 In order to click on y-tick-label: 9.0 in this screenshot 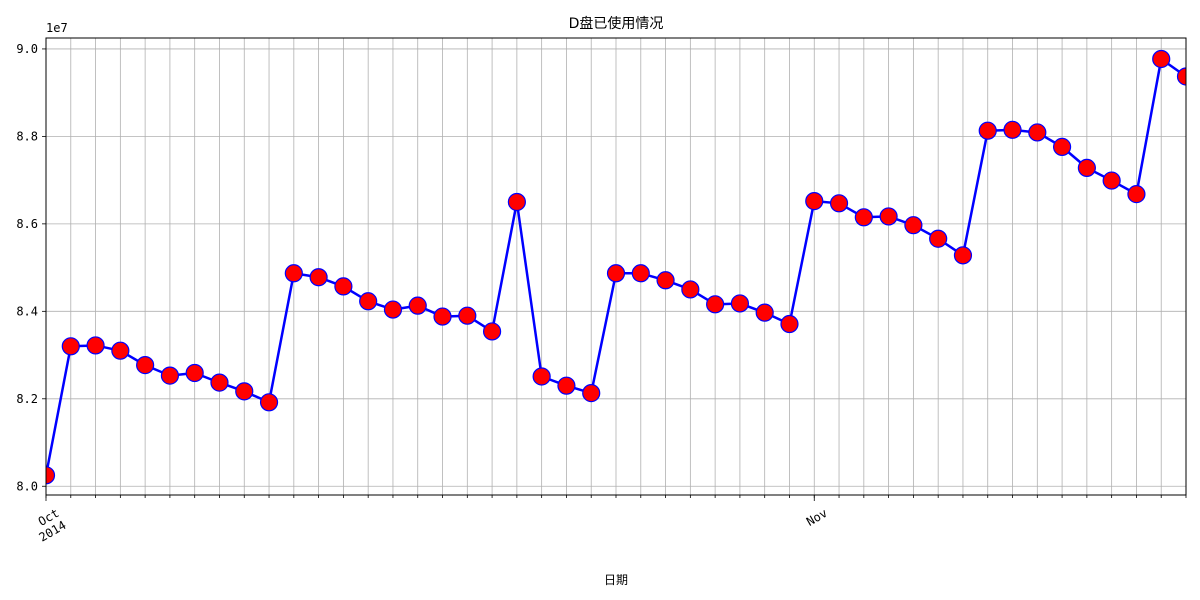, I will do `click(27, 49)`.